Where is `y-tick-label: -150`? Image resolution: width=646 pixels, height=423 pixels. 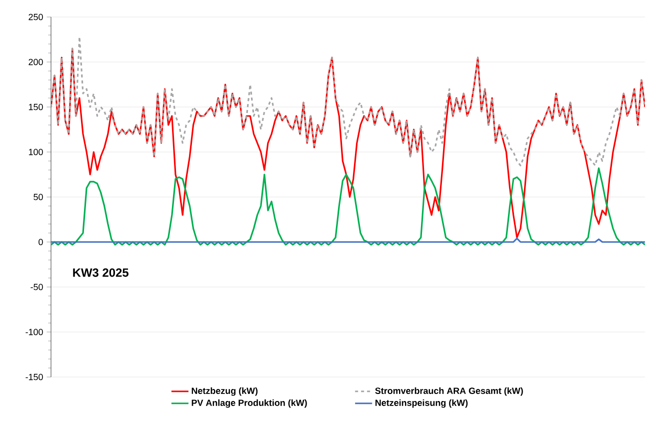 y-tick-label: -150 is located at coordinates (34, 377).